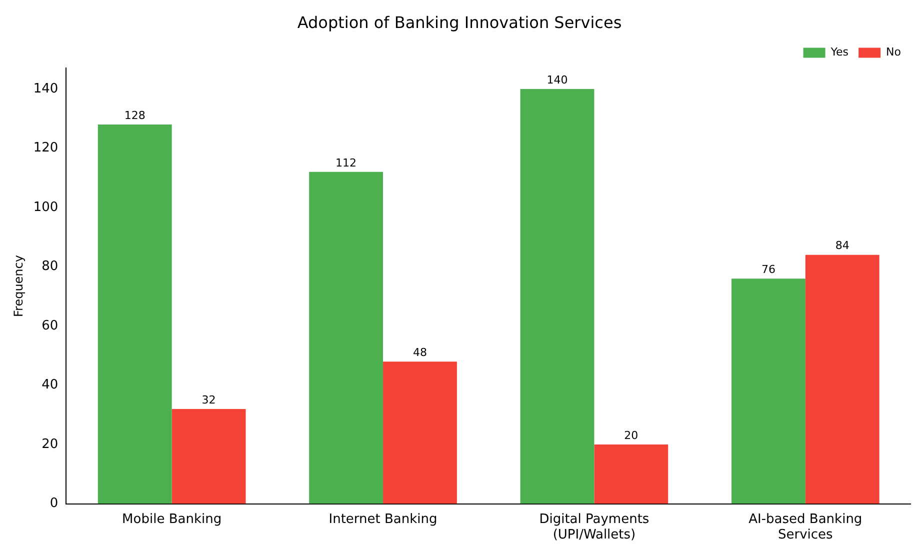 This screenshot has height=554, width=919. Describe the element at coordinates (805, 527) in the screenshot. I see `x-tick-label: AI-based Banking Services` at that location.